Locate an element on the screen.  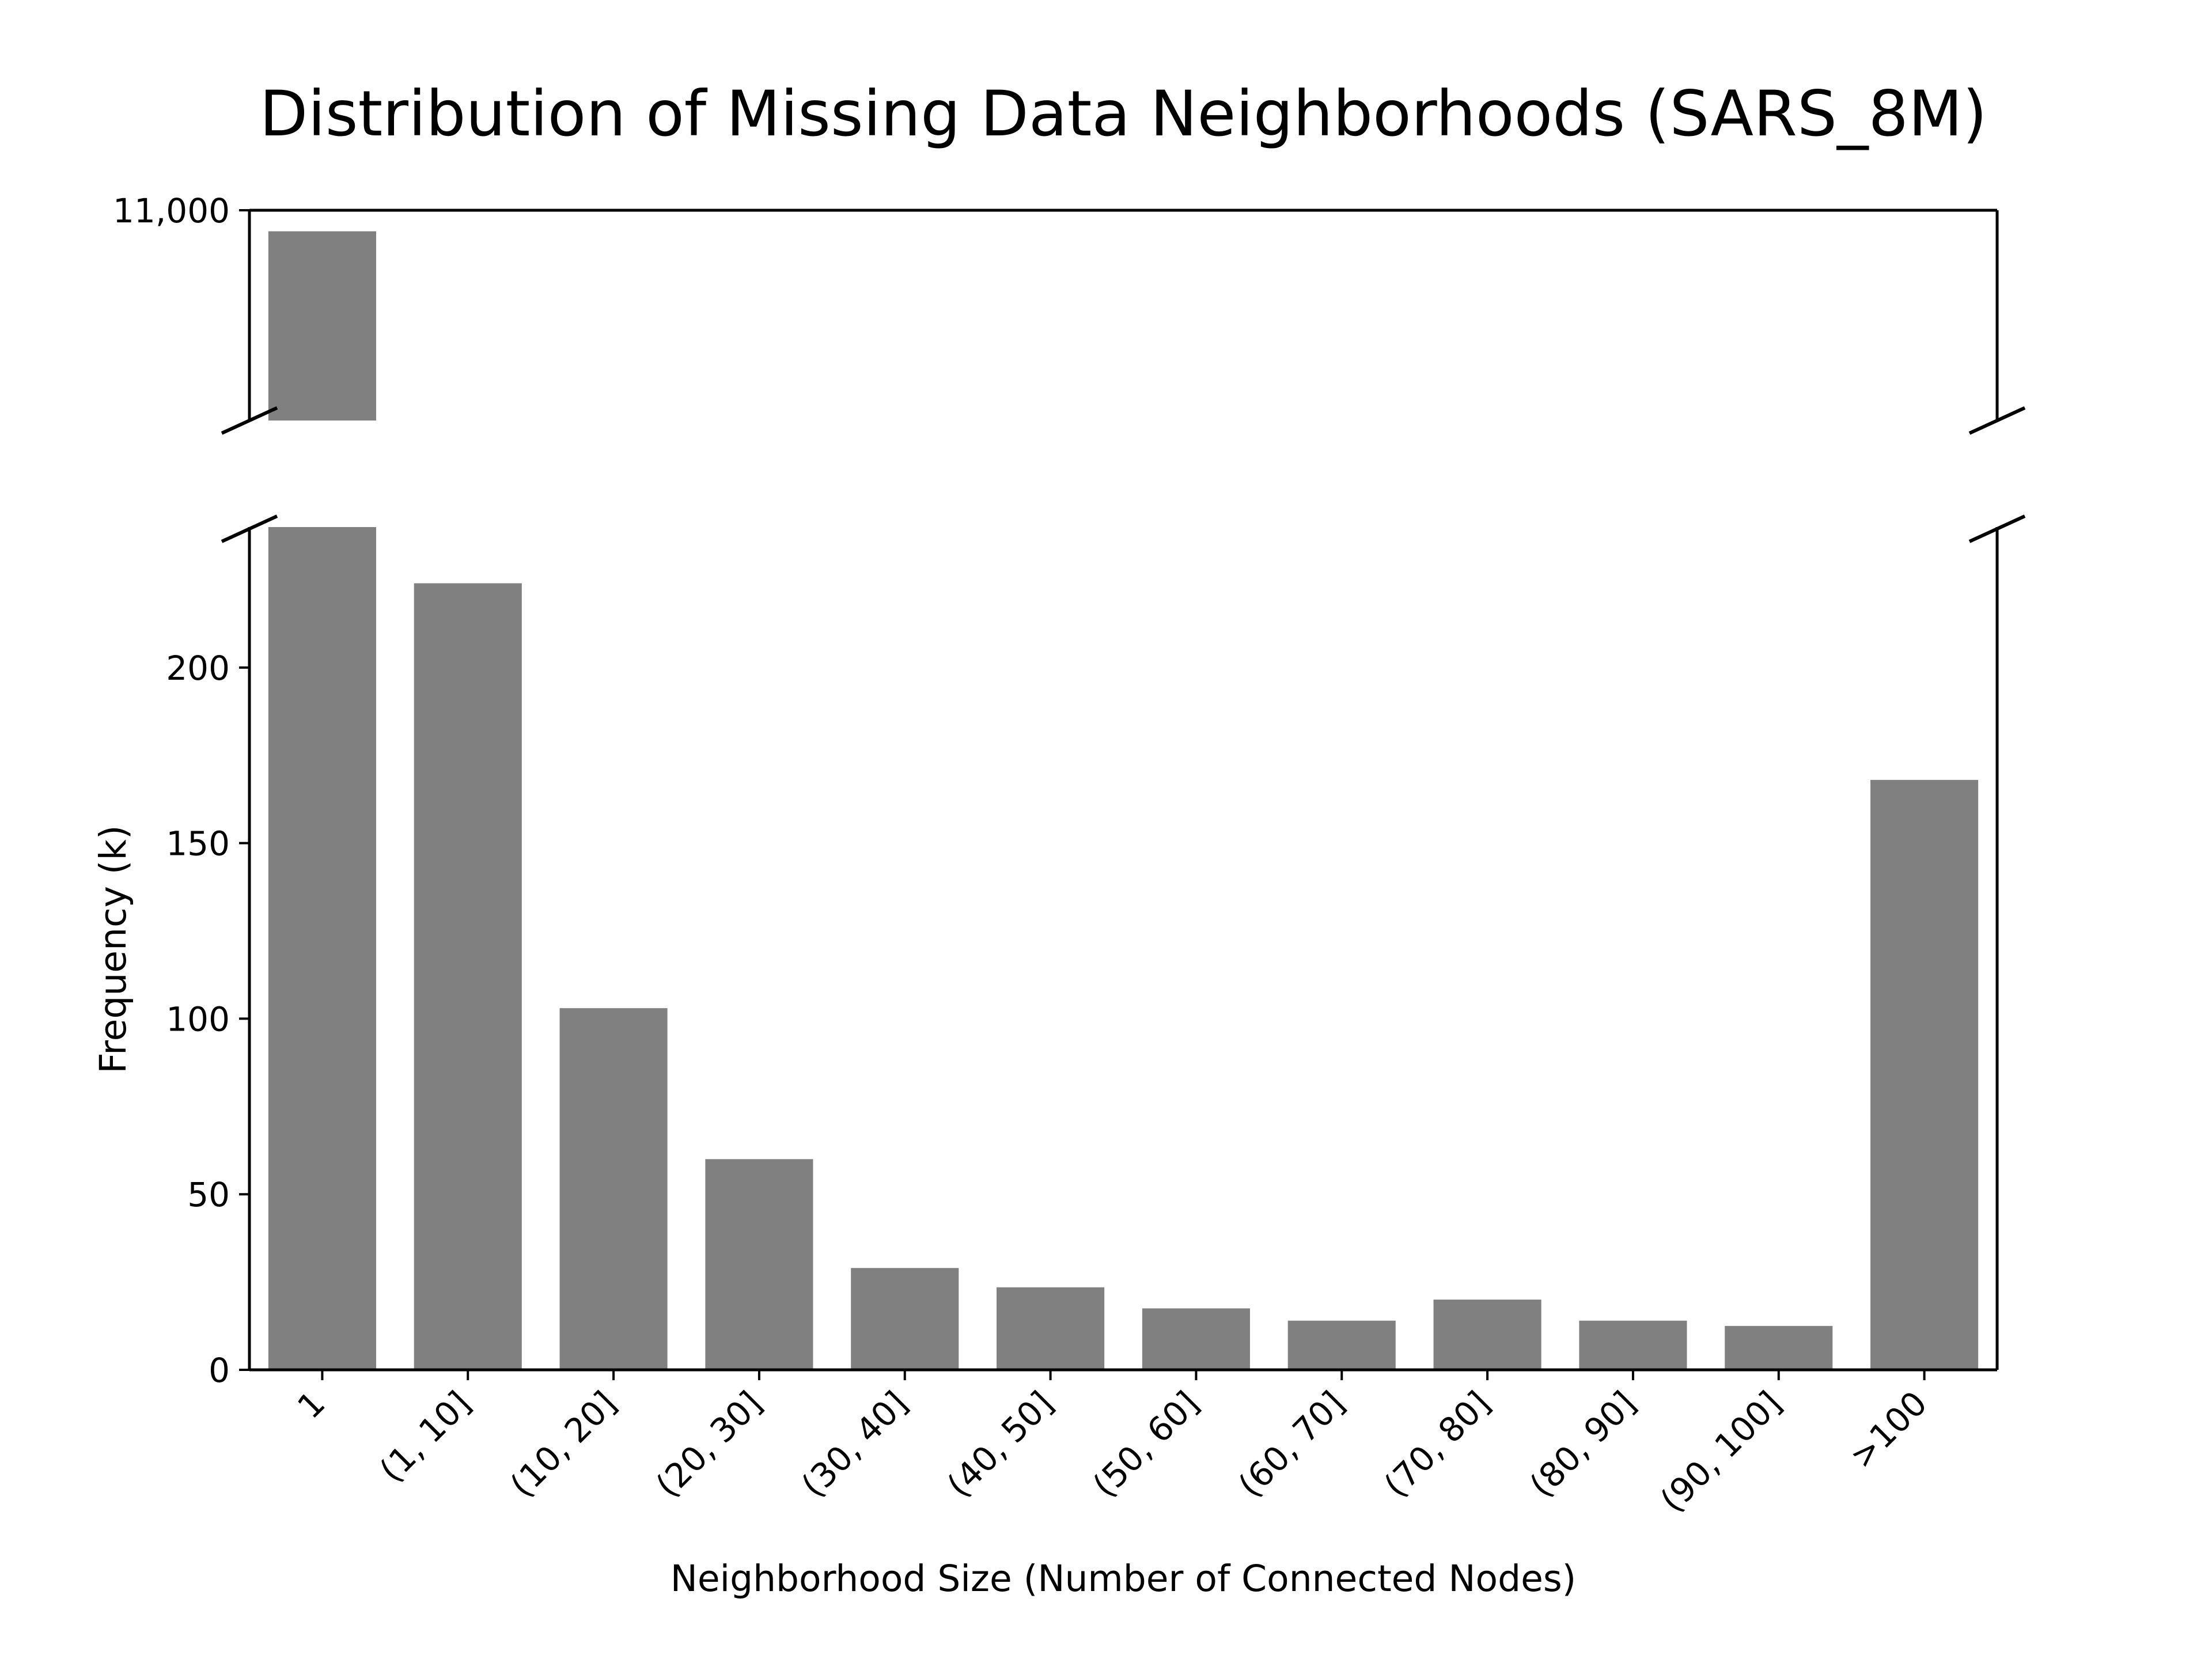
x-tick-label: (50, 60] is located at coordinates (1146, 1444).